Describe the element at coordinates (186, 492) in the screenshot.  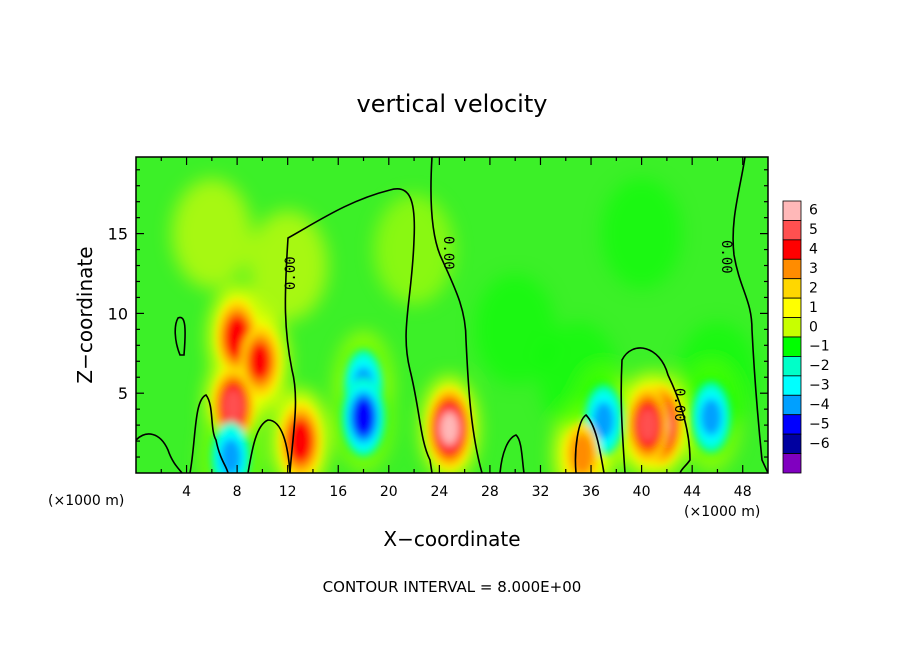
I see `x-tick-label: 4` at that location.